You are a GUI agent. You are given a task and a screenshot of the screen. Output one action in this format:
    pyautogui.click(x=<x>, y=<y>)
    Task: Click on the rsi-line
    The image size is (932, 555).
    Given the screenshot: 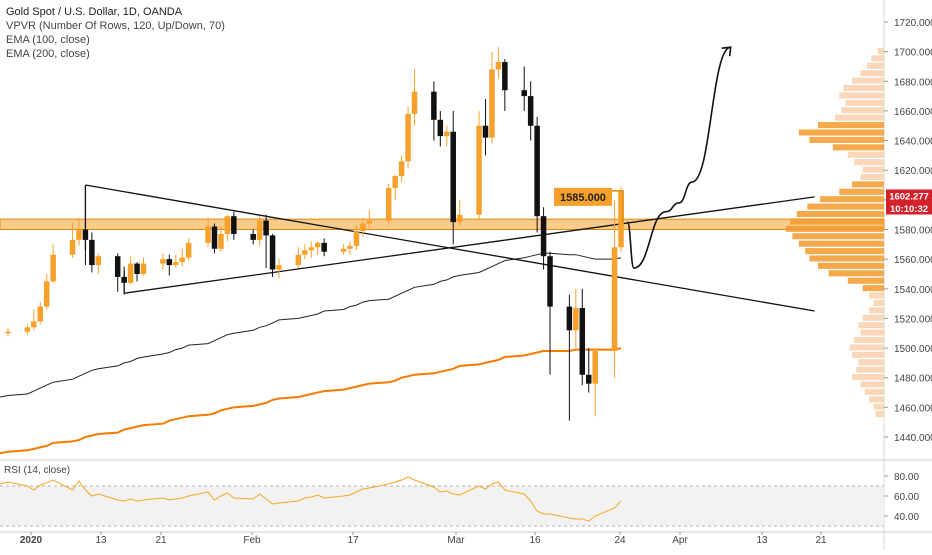 What is the action you would take?
    pyautogui.click(x=311, y=499)
    